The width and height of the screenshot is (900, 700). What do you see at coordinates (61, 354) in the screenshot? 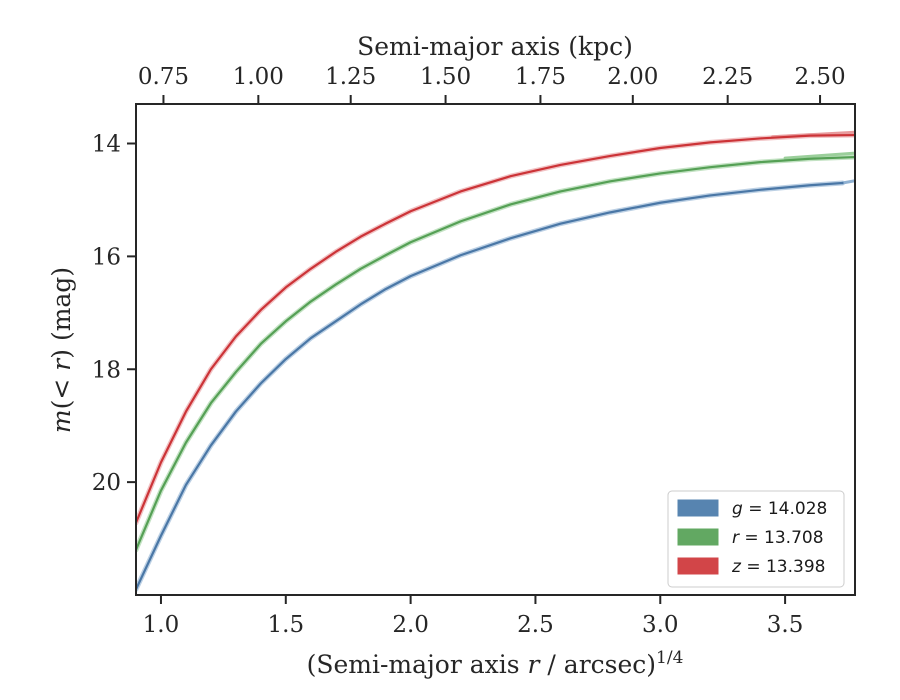
I see `y-axis-title-close: )` at bounding box center [61, 354].